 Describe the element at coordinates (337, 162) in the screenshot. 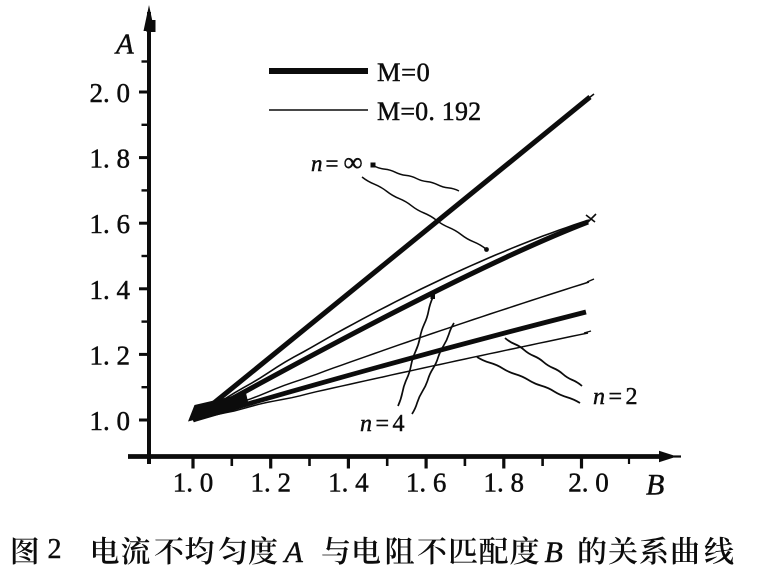

I see `svg-text:n=∞: n = ∞` at that location.